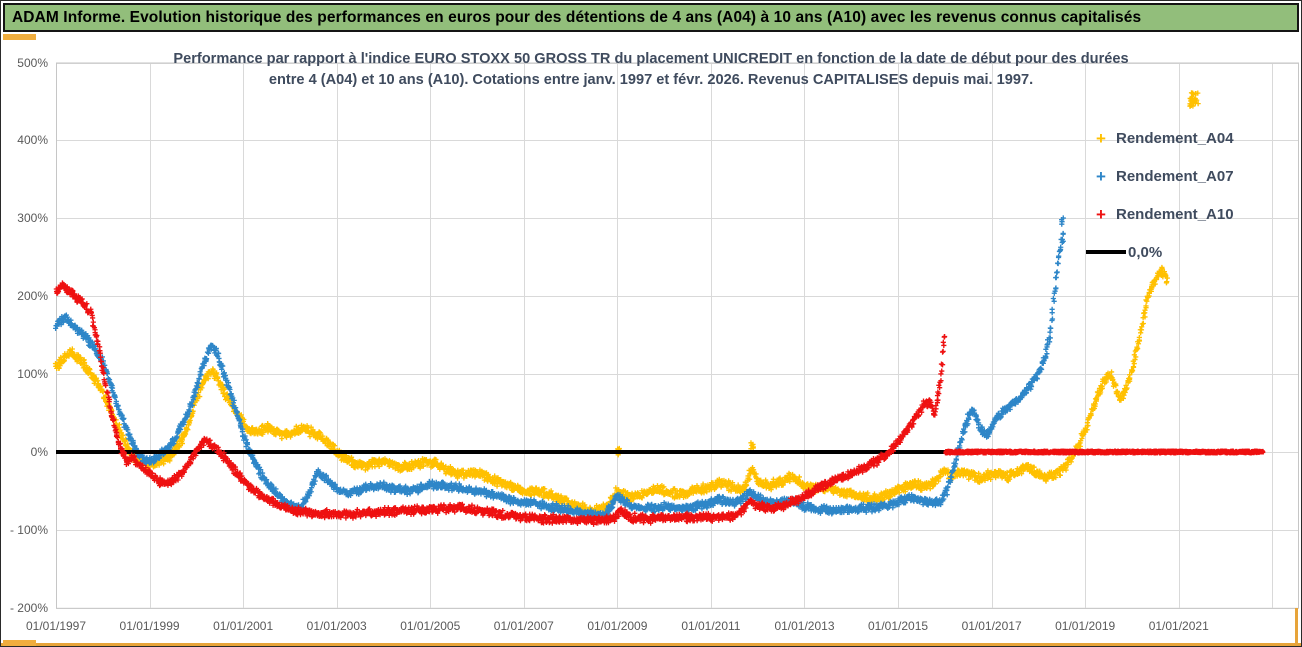  What do you see at coordinates (711, 626) in the screenshot?
I see `x-tick-label: 01/01/2011` at bounding box center [711, 626].